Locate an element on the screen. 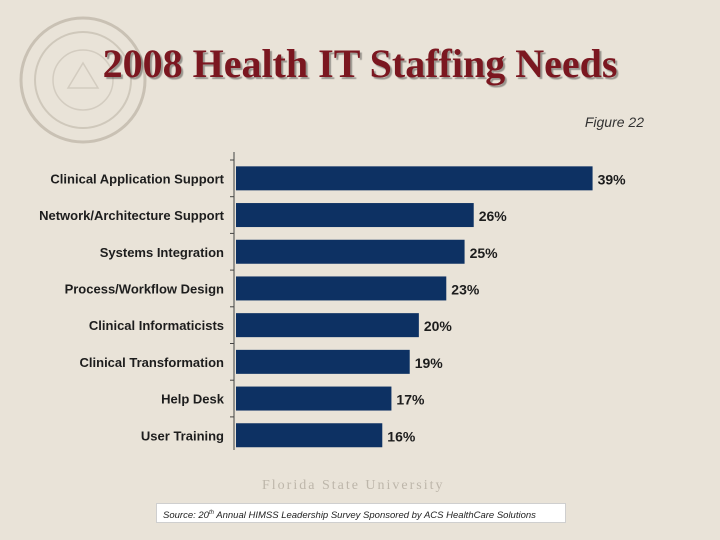 The image size is (720, 540). category-label: Clinical Transformation is located at coordinates (152, 362).